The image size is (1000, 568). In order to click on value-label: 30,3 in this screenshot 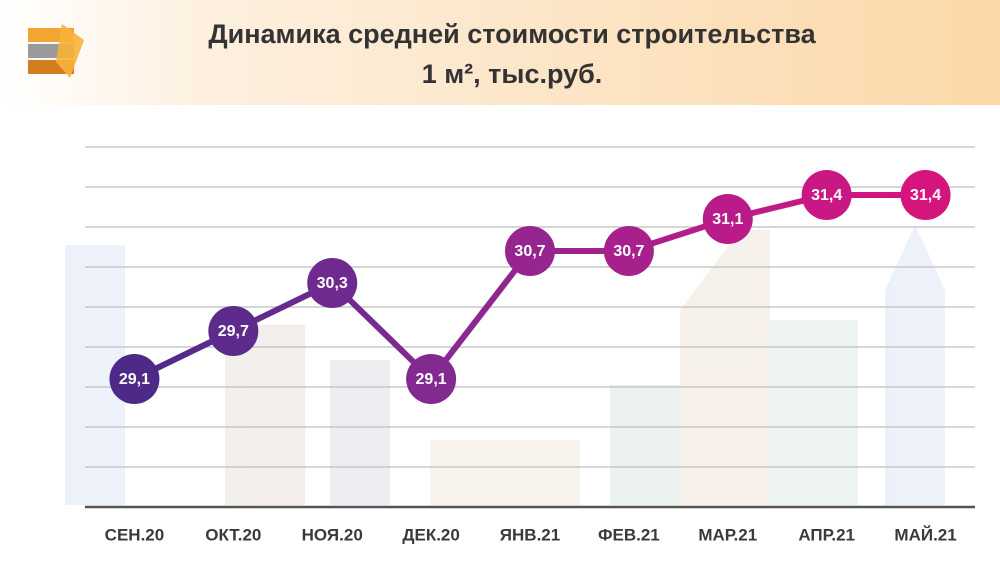, I will do `click(332, 283)`.